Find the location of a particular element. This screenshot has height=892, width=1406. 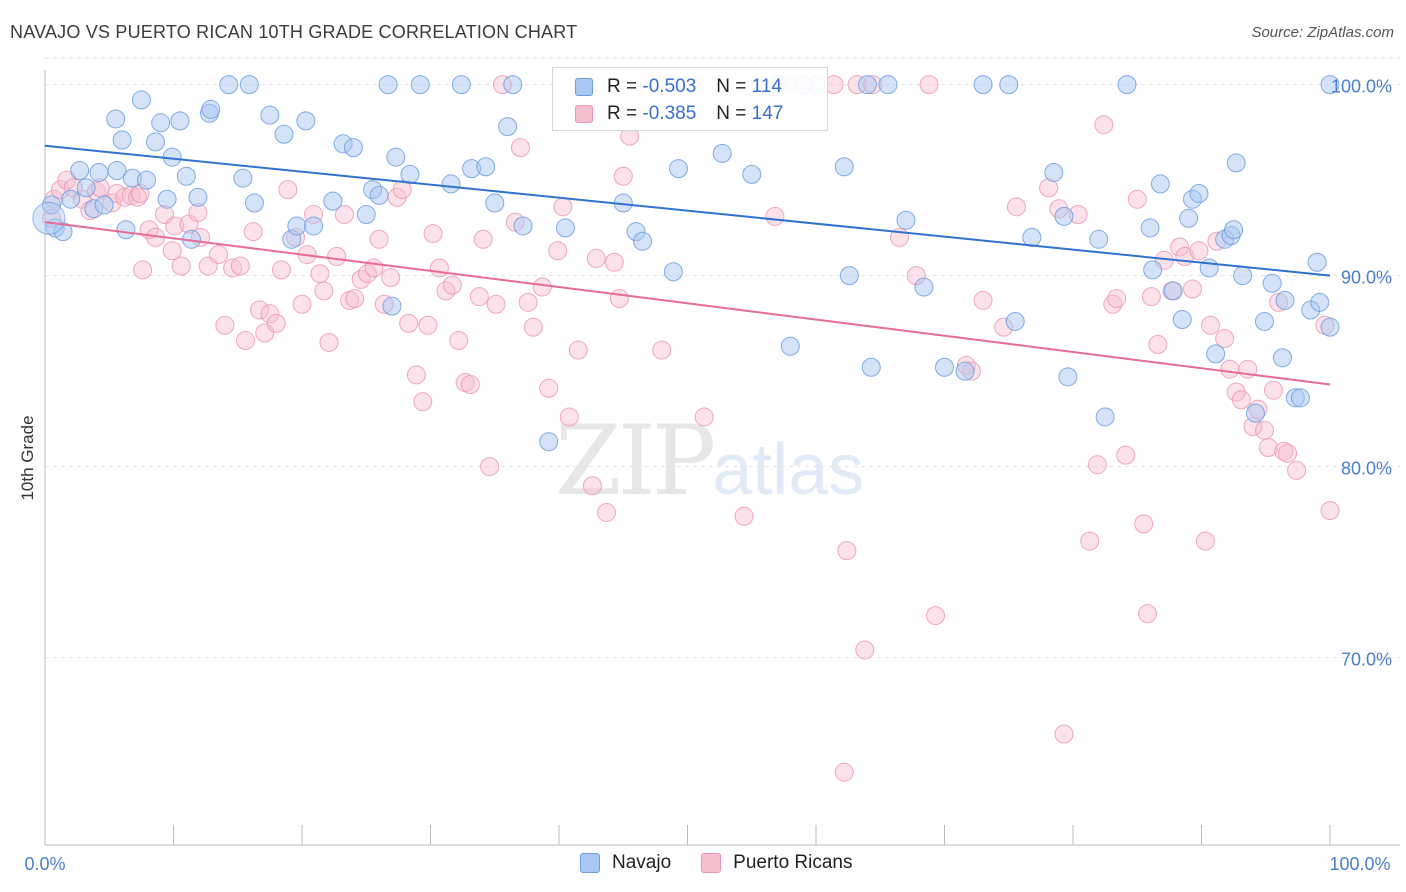

y-tick-label: 100.0% is located at coordinates (1361, 87).